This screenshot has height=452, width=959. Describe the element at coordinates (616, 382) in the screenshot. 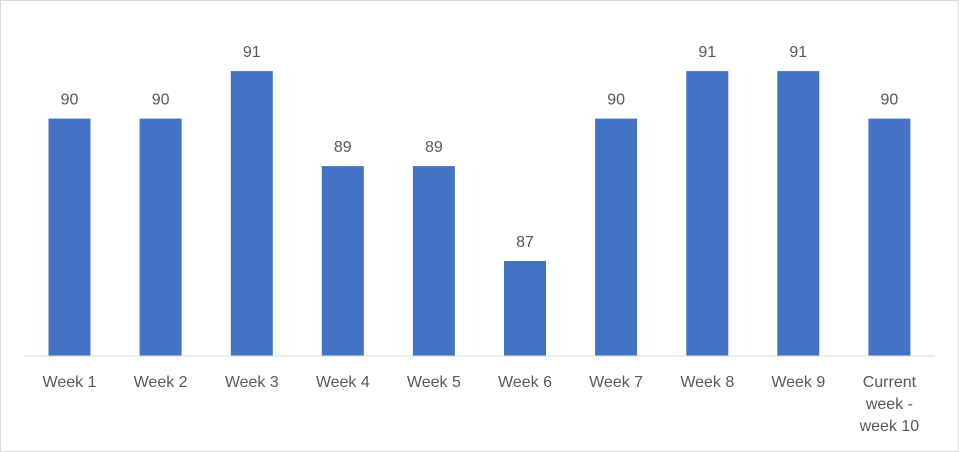

I see `x-tick-label: Week 7` at that location.